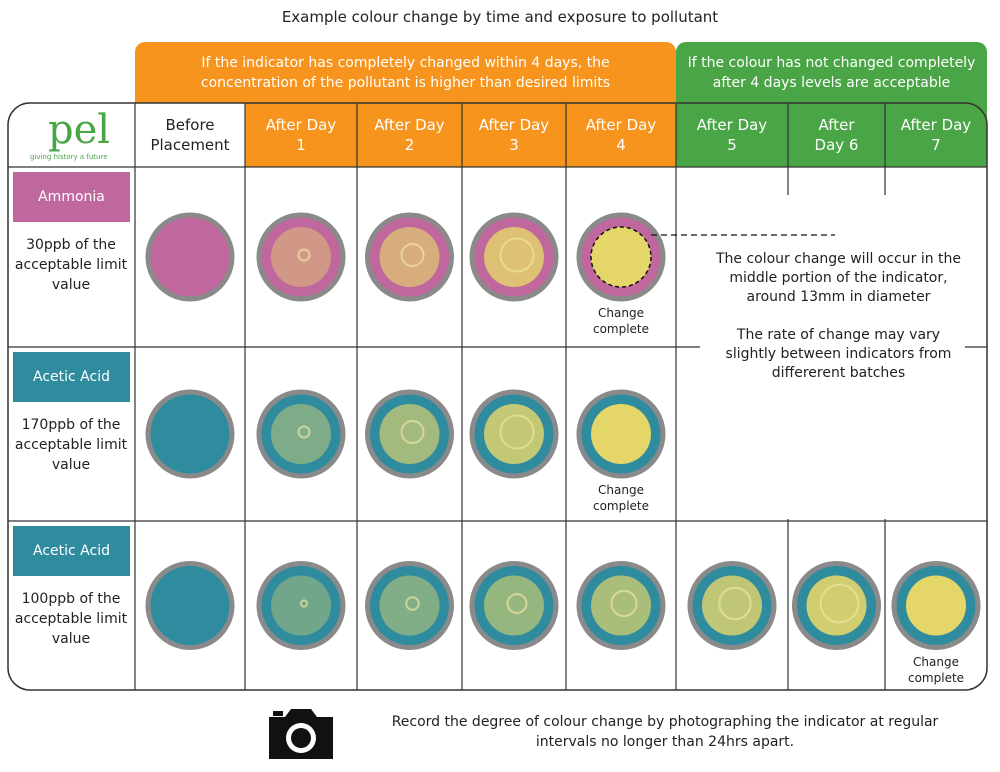 The image size is (1000, 772). I want to click on column-header: After Day 5, so click(732, 135).